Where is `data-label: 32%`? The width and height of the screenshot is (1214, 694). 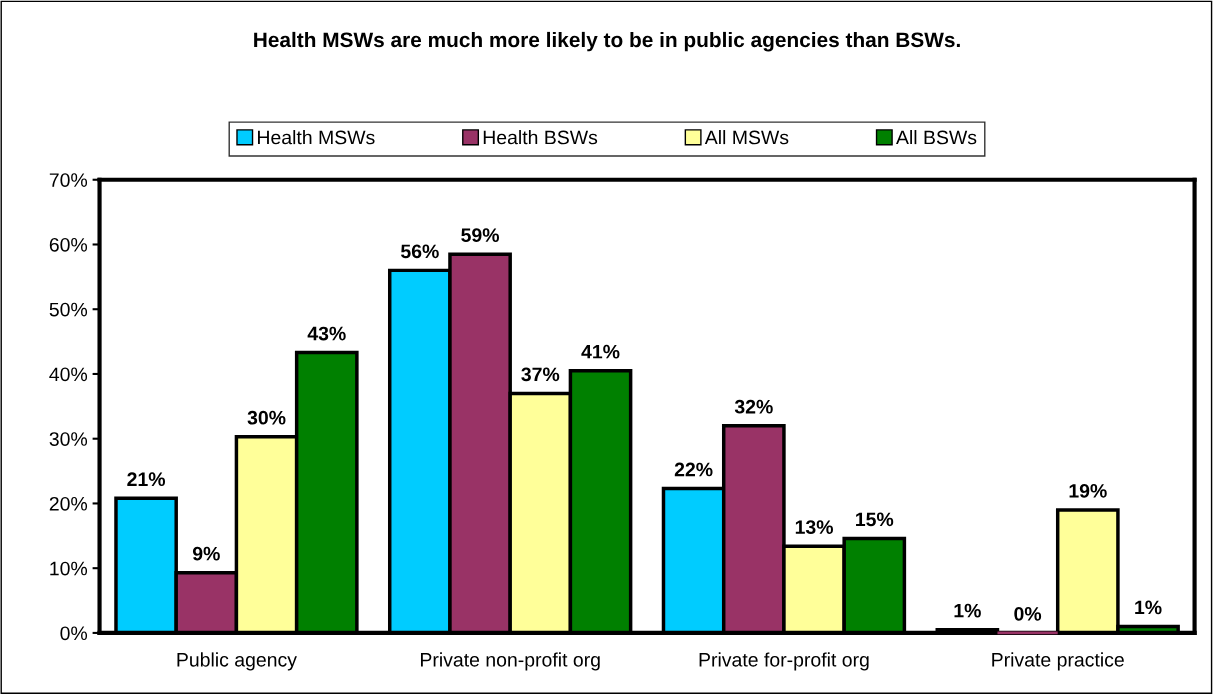
data-label: 32% is located at coordinates (753, 406).